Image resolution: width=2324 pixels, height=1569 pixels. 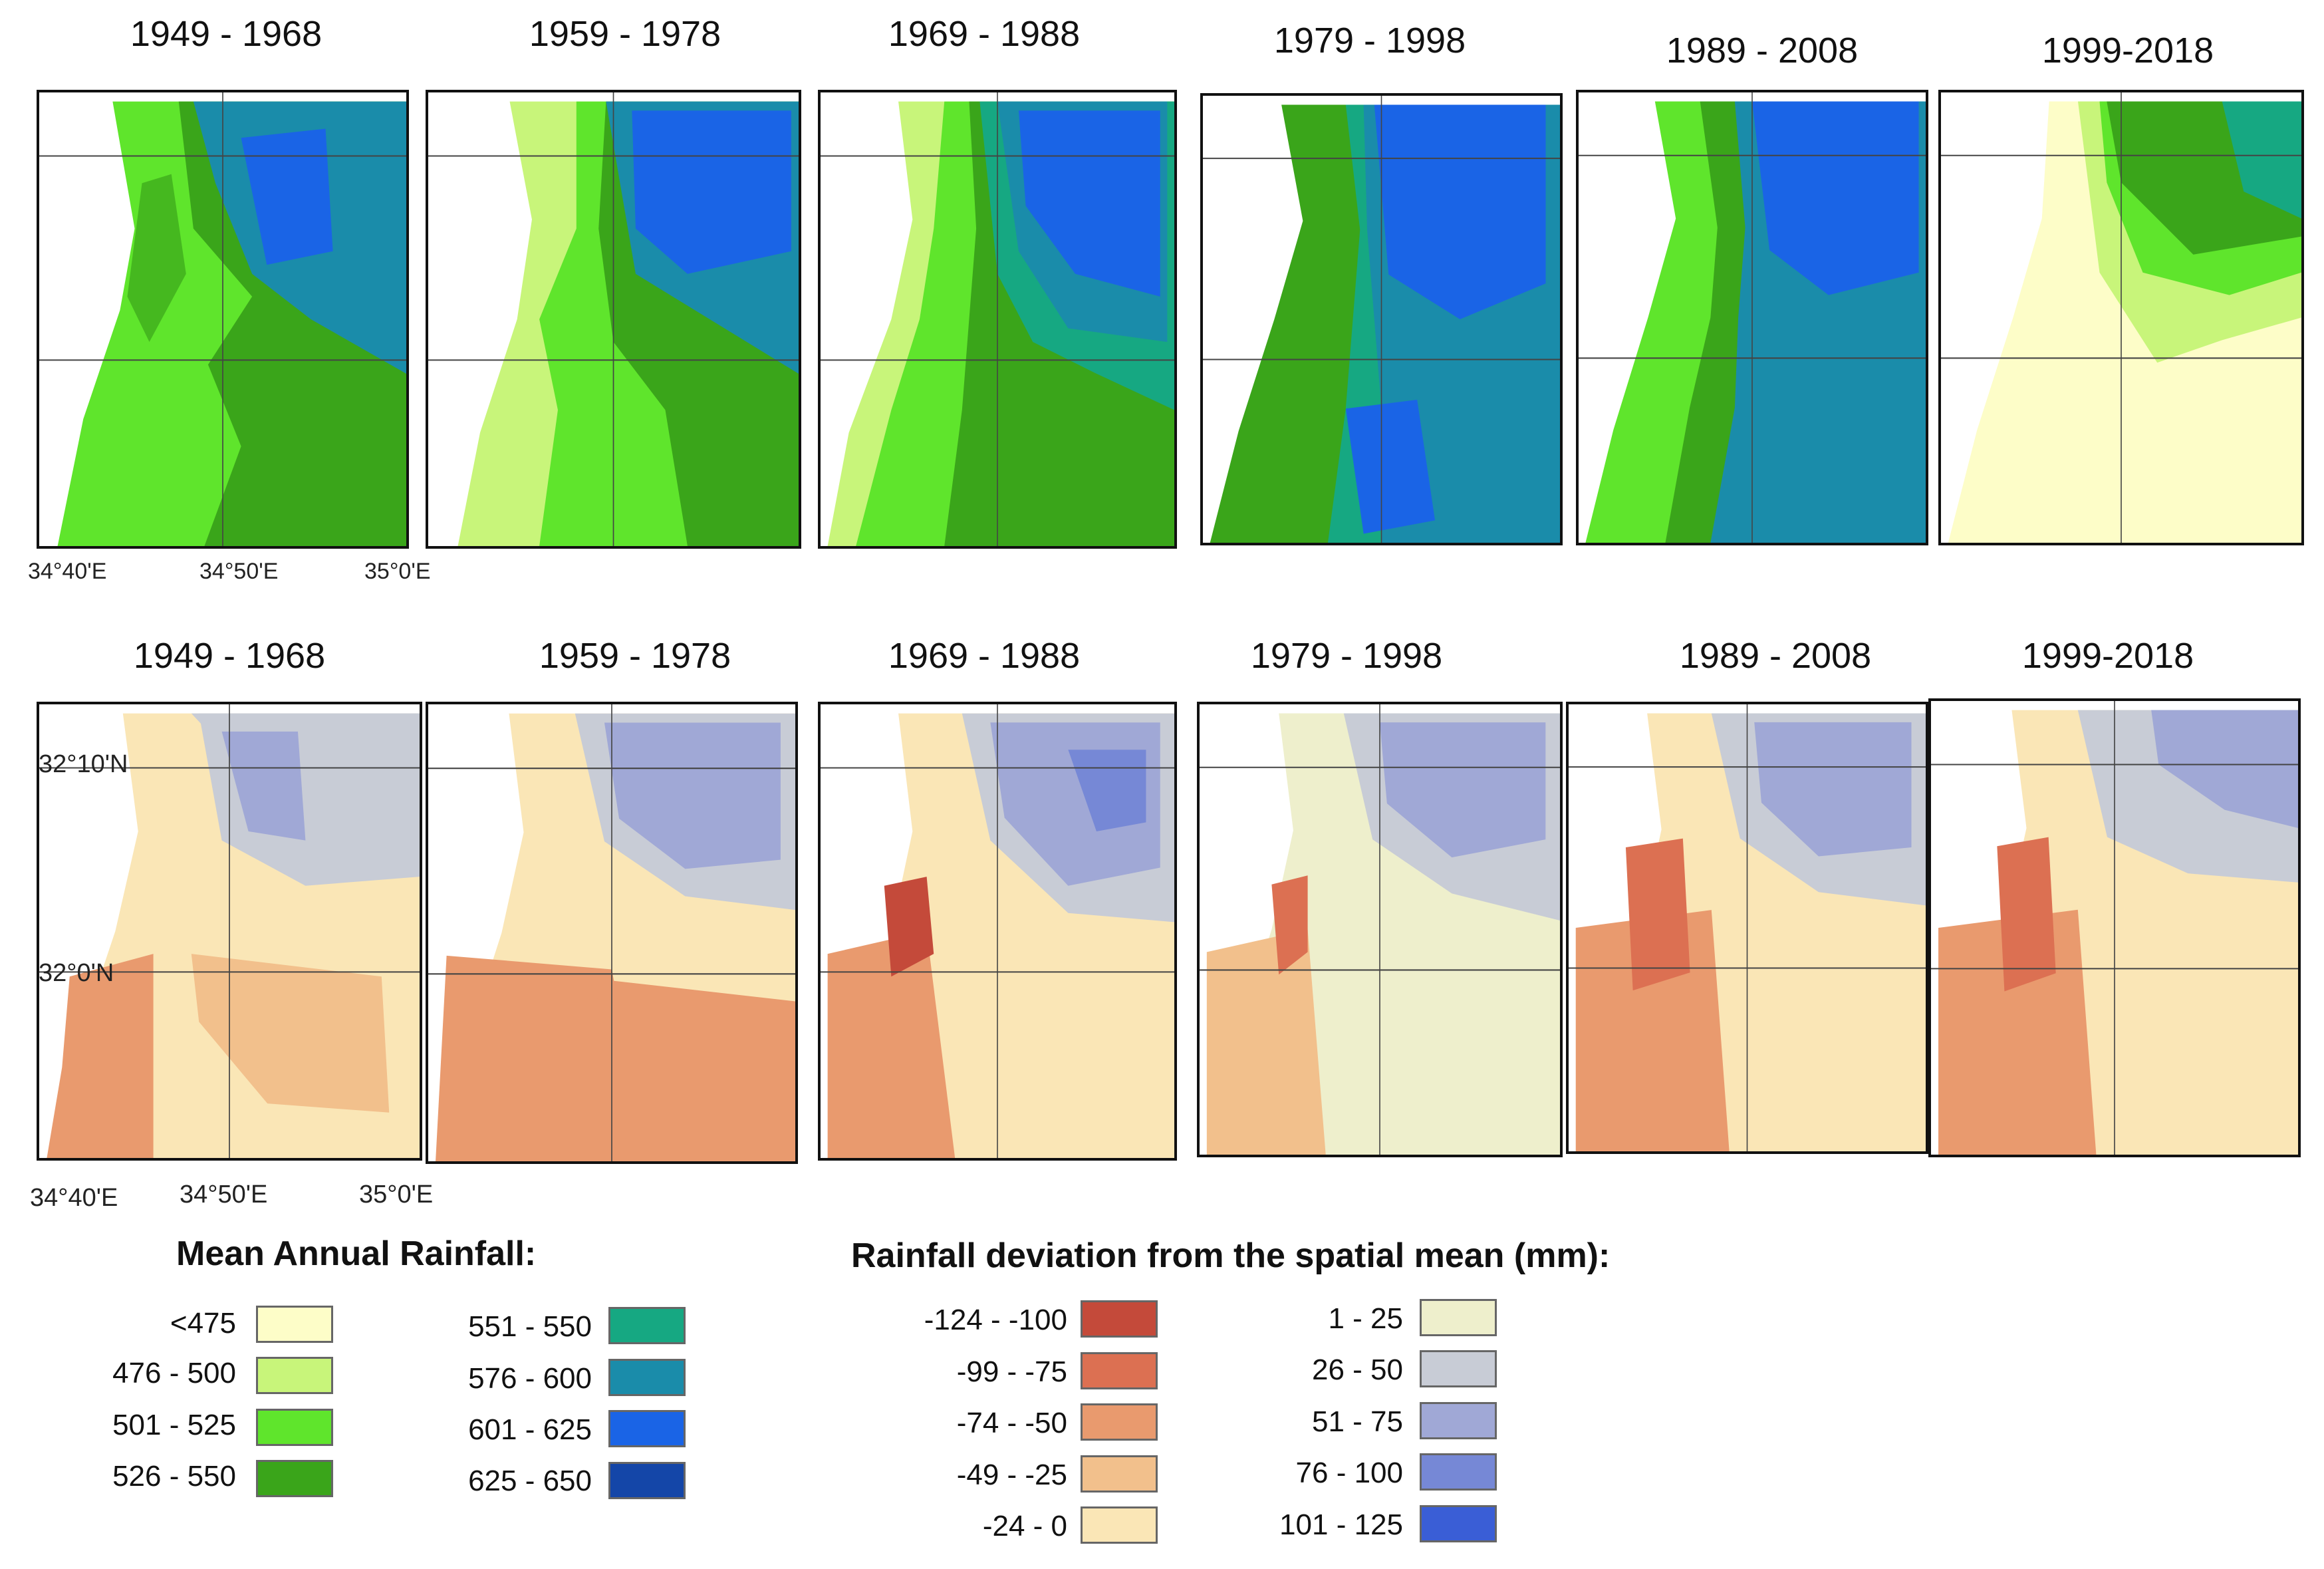 What do you see at coordinates (2114, 927) in the screenshot?
I see `deviation-map-1999-2018` at bounding box center [2114, 927].